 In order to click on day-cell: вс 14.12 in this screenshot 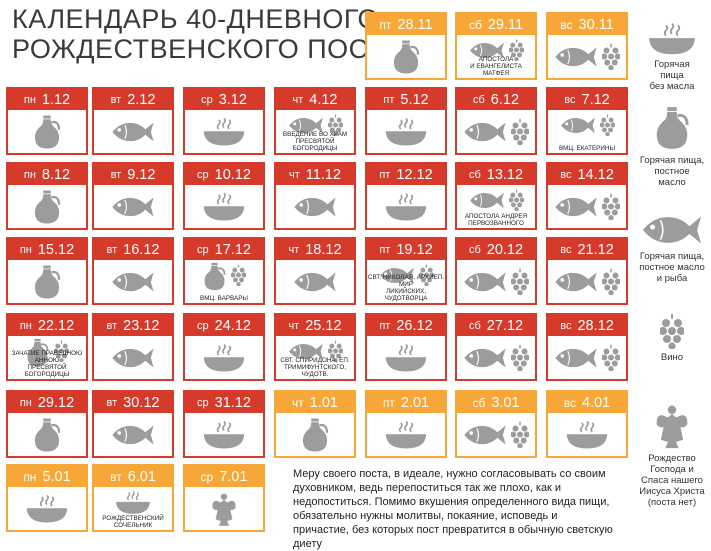, I will do `click(587, 196)`.